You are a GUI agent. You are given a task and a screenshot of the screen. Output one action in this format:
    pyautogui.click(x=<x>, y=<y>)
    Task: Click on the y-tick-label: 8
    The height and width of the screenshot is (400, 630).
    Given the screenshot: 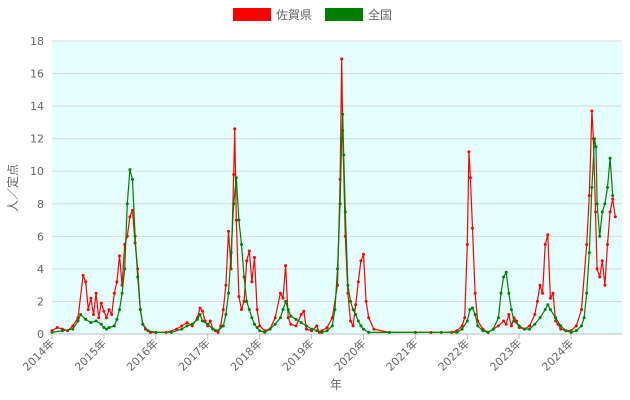 What is the action you would take?
    pyautogui.click(x=40, y=204)
    